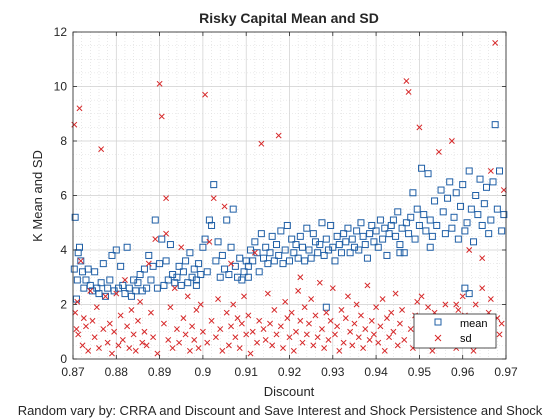  I want to click on legend: mean sd, so click(455, 331).